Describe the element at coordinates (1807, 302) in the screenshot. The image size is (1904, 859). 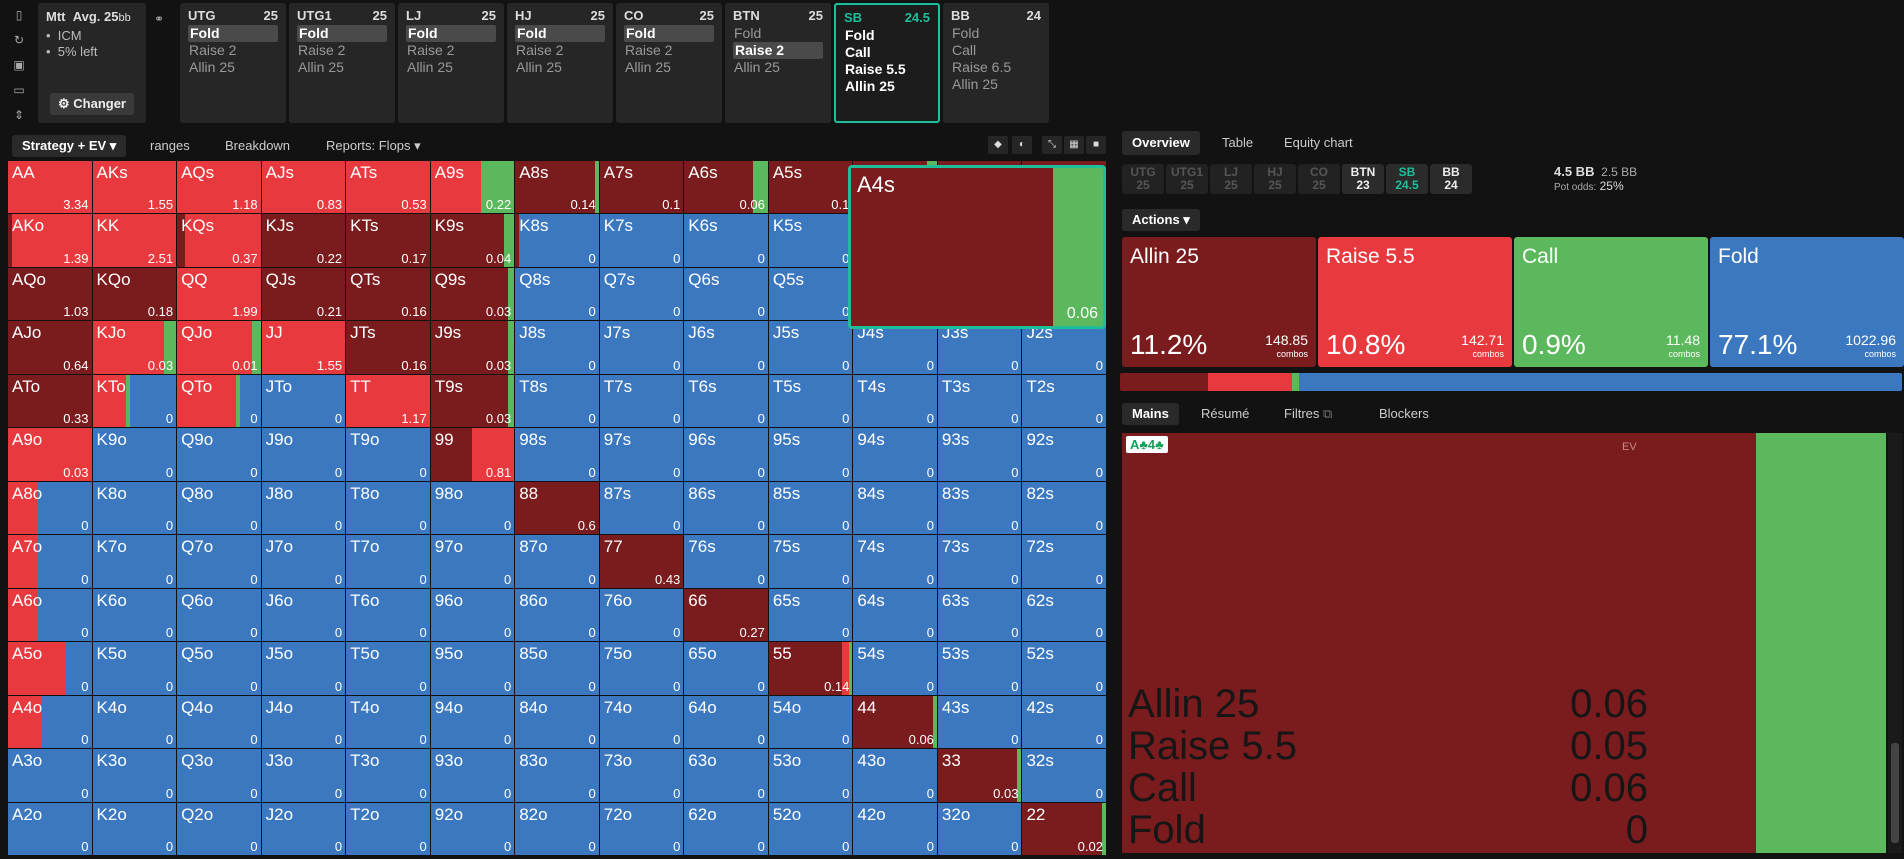
I see `action-card: Fold 77.1% 1022.96 combos` at that location.